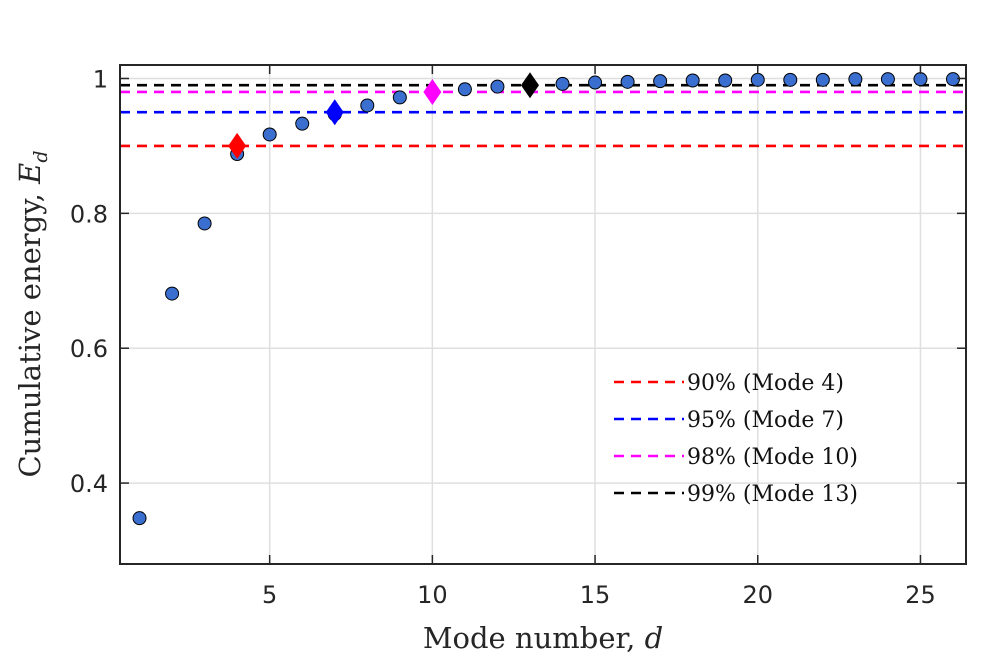 This screenshot has width=997, height=664. I want to click on legend-label: 98% (Mode 10), so click(772, 457).